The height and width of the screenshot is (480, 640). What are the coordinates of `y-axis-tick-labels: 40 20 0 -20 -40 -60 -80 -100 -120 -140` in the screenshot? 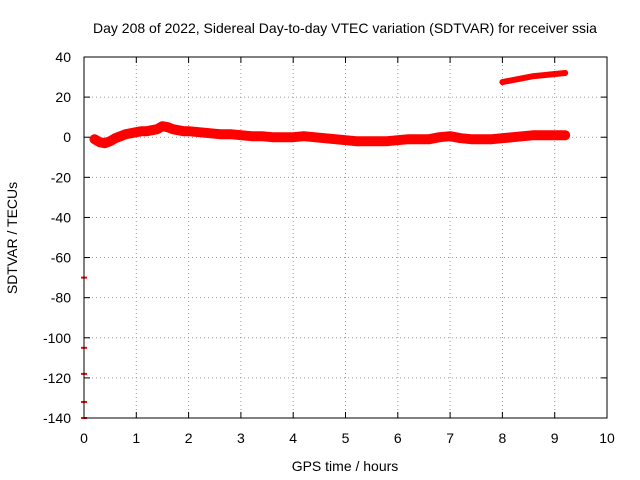 It's located at (57, 237).